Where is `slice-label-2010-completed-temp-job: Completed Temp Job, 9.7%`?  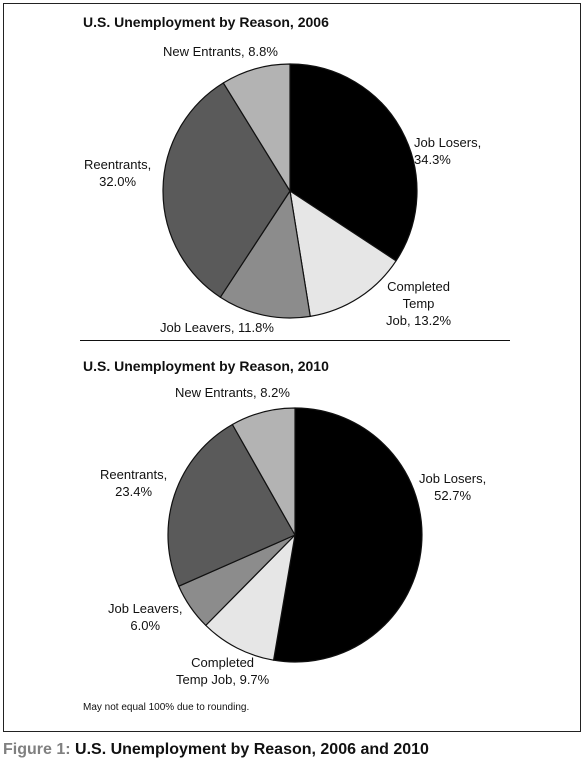 slice-label-2010-completed-temp-job: Completed Temp Job, 9.7% is located at coordinates (222, 671).